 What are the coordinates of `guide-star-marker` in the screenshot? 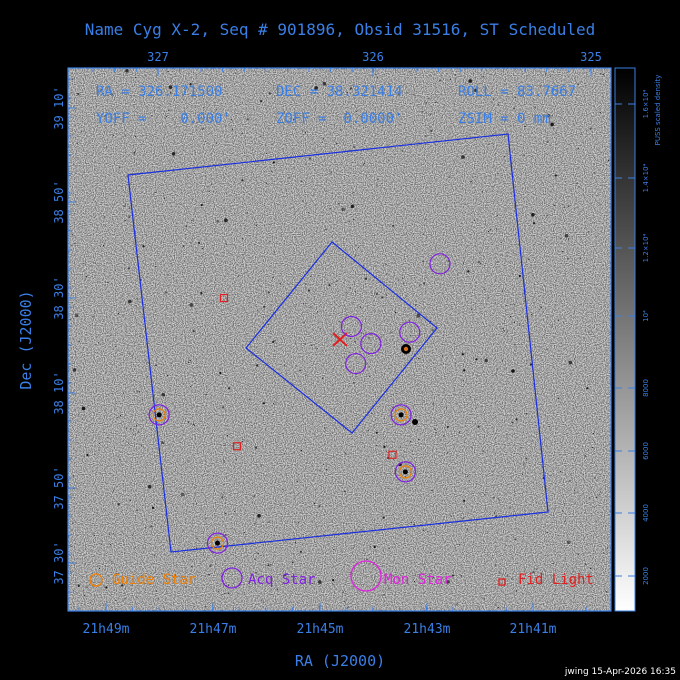 It's located at (217, 543).